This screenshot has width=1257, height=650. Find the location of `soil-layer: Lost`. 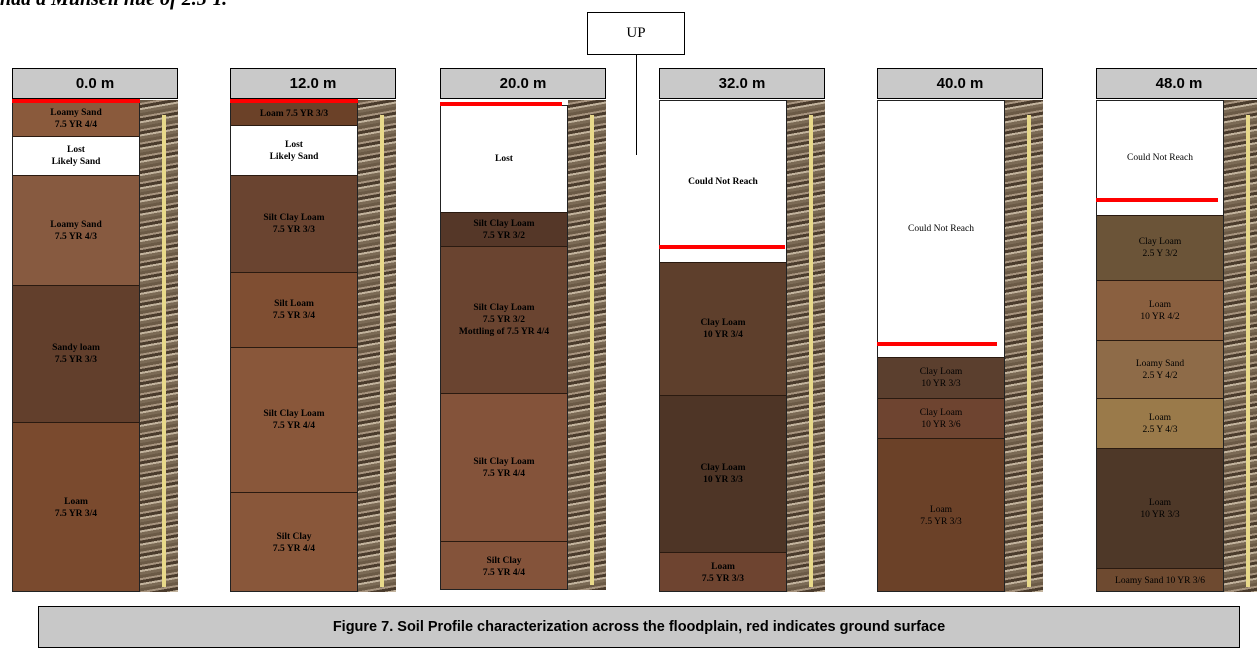

soil-layer: Lost is located at coordinates (504, 159).